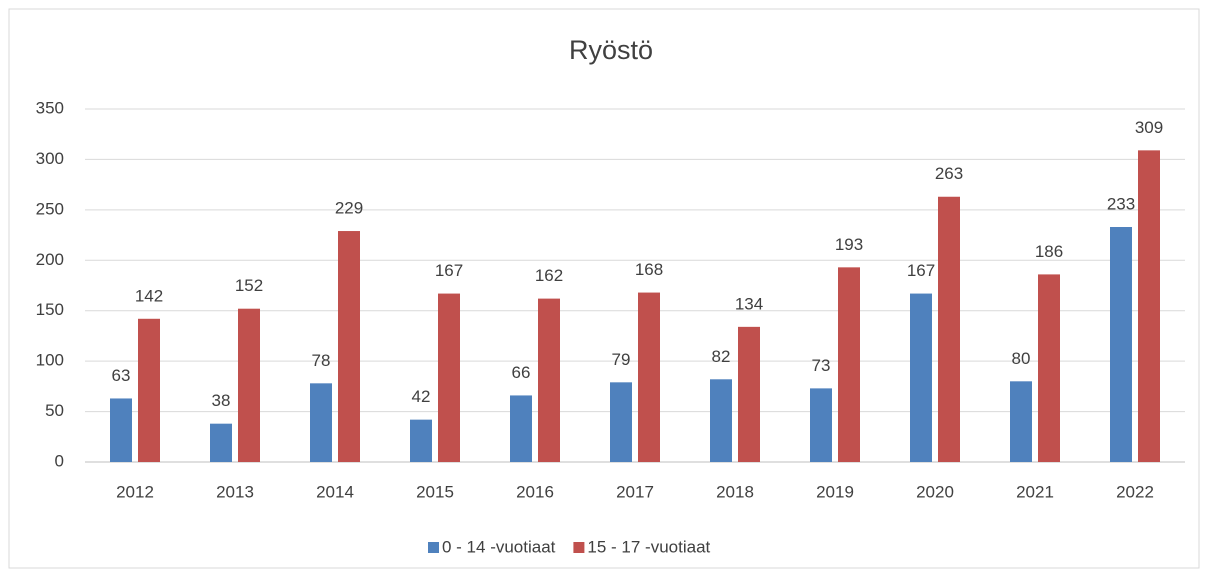 This screenshot has height=582, width=1208. Describe the element at coordinates (321, 360) in the screenshot. I see `data-label: 78` at that location.